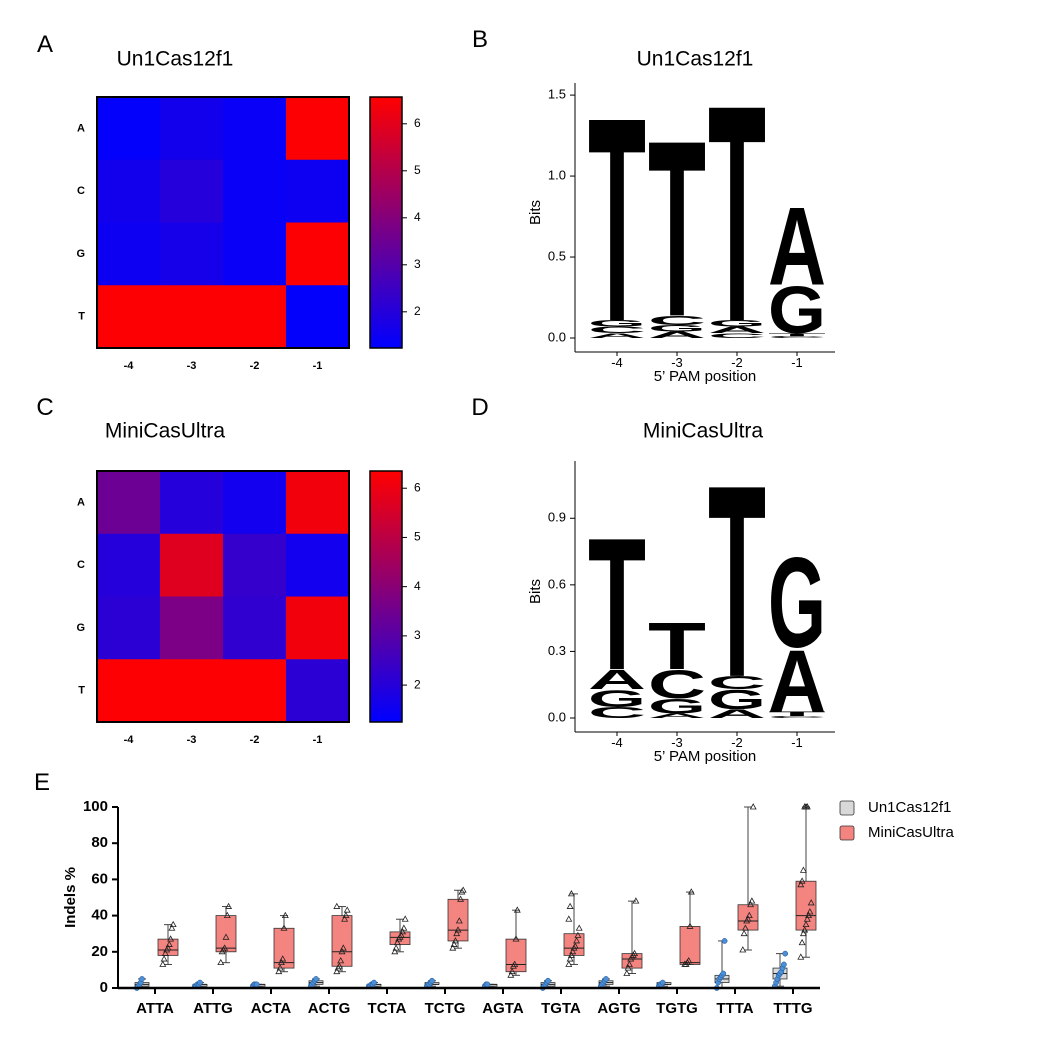  I want to click on x-tick-label: -2, so click(737, 742).